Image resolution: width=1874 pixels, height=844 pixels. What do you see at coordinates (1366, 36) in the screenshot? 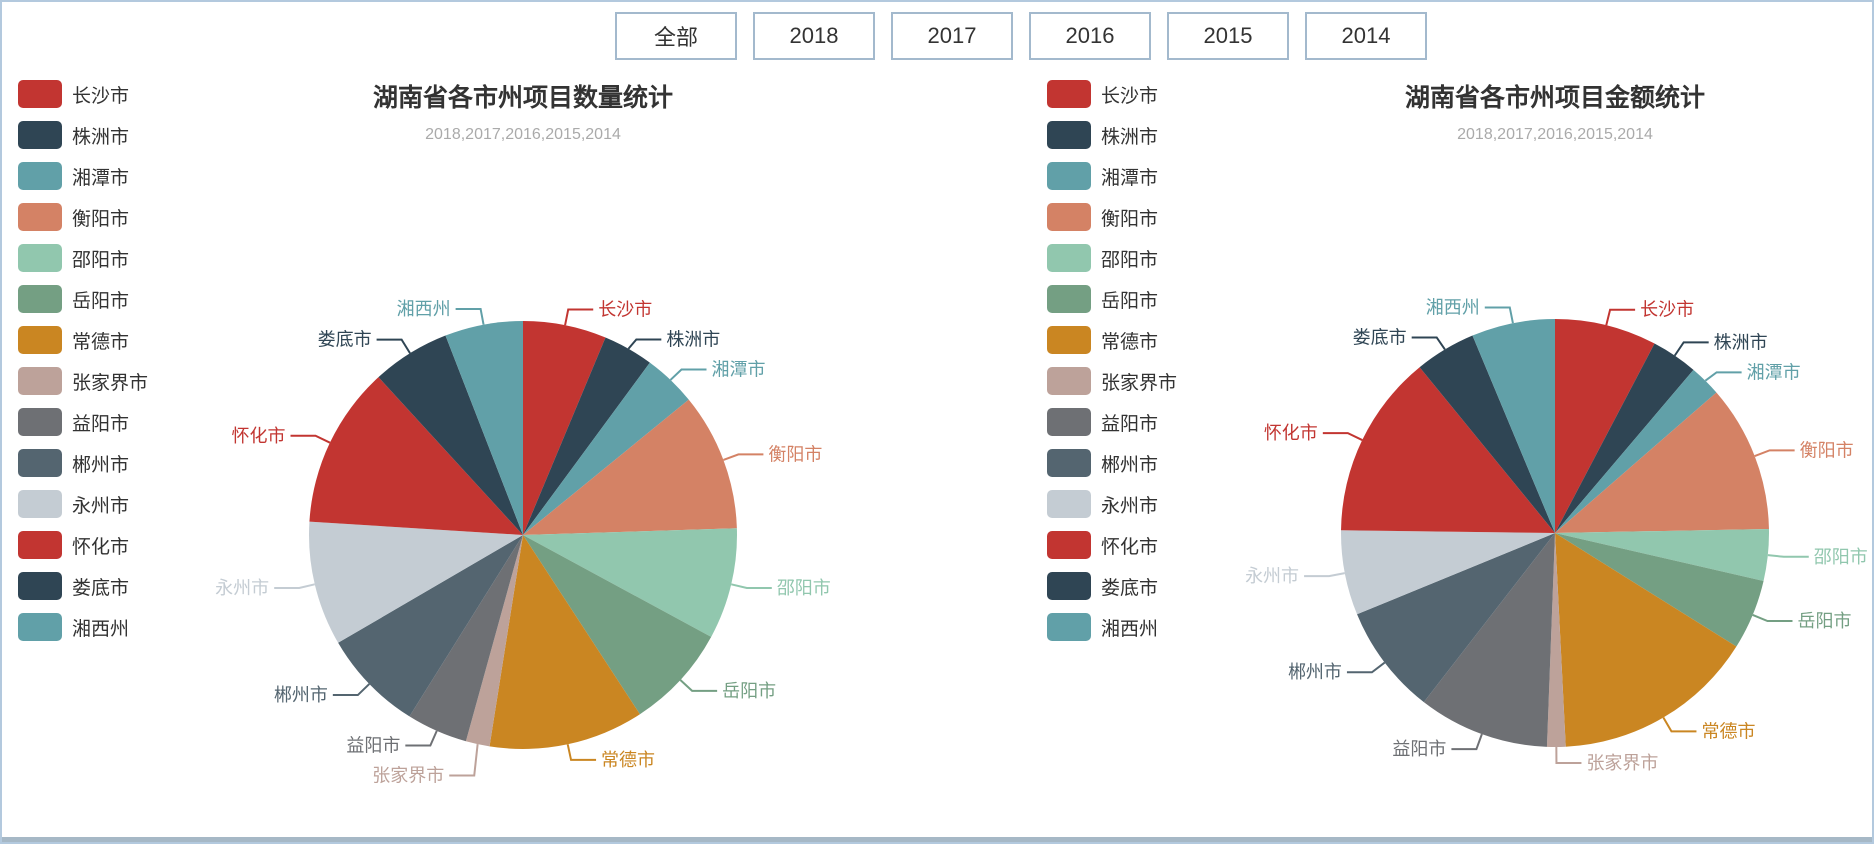
I see `filter-button-2014: 2014` at bounding box center [1366, 36].